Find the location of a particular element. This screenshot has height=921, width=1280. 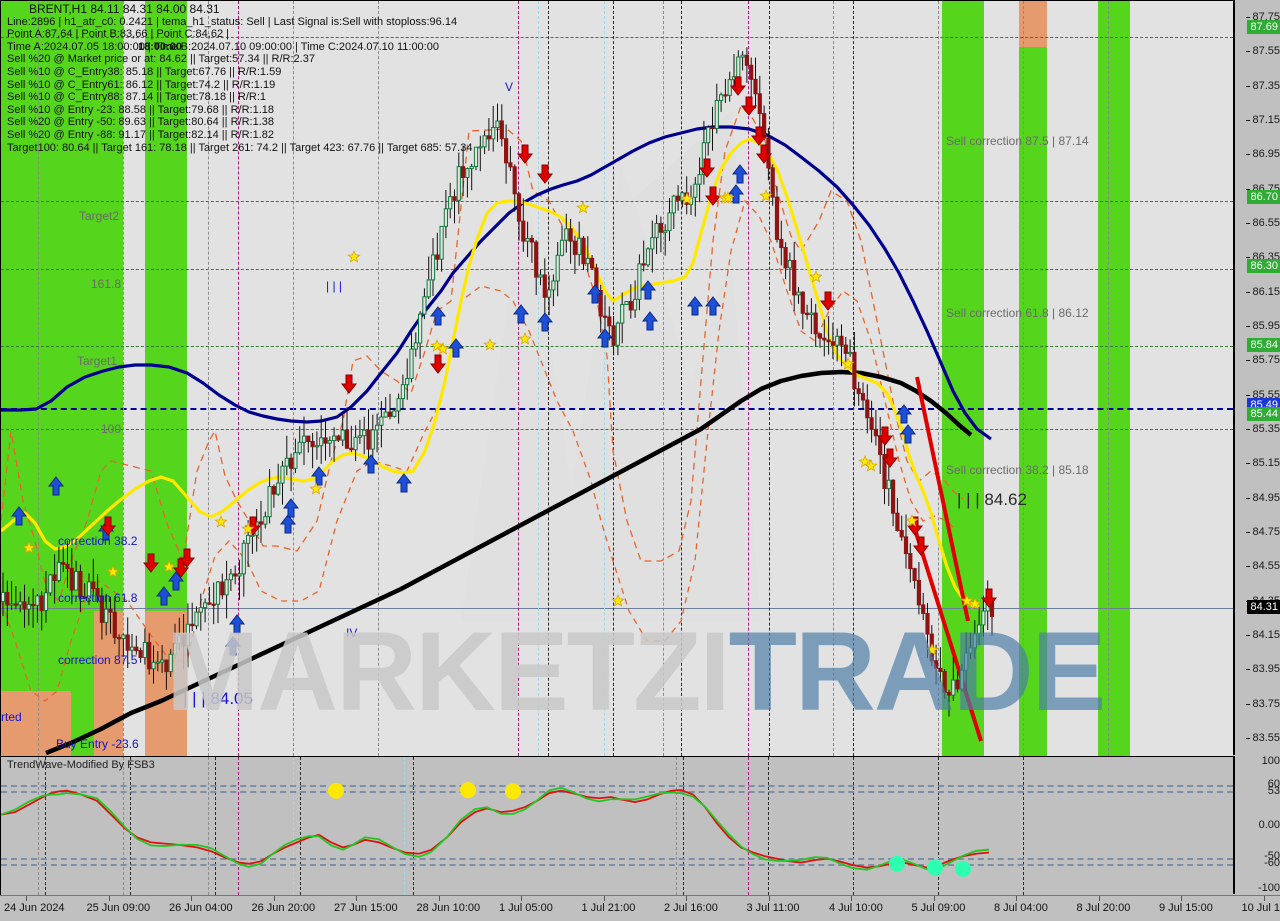

chart-annotation: | | | is located at coordinates (334, 286).